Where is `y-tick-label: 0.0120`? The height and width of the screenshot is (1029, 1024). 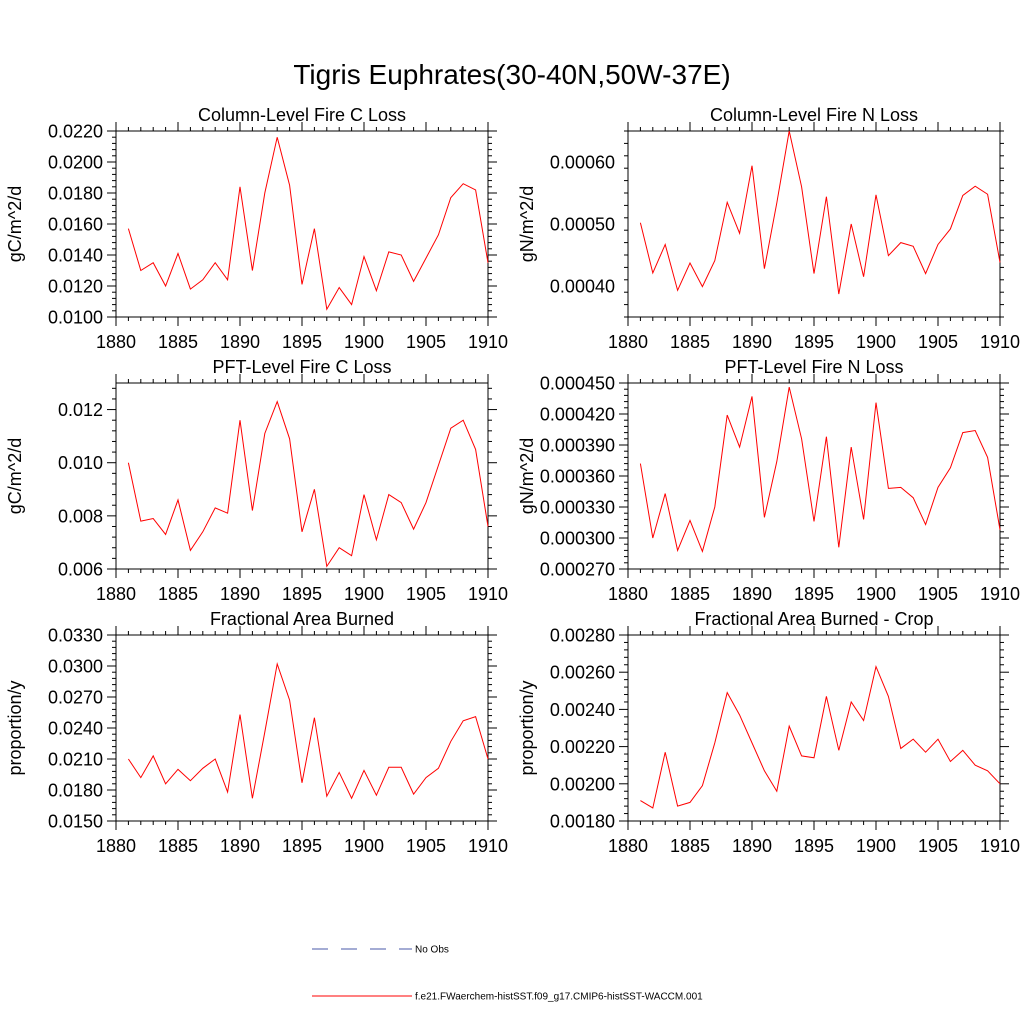
y-tick-label: 0.0120 is located at coordinates (75, 287).